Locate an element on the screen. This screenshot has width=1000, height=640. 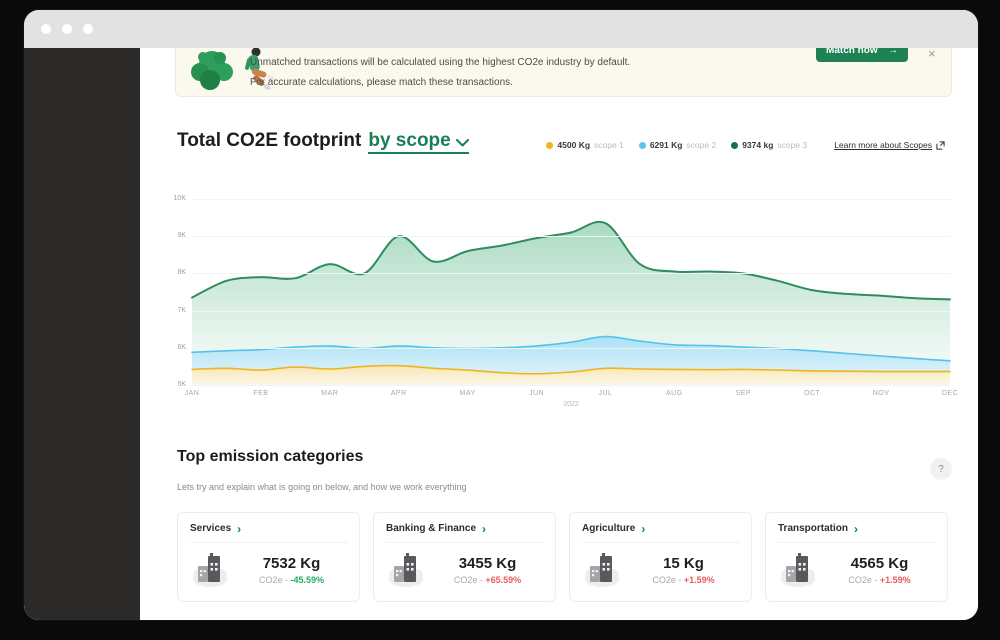
legend-value: 4500 Kg is located at coordinates (574, 145).